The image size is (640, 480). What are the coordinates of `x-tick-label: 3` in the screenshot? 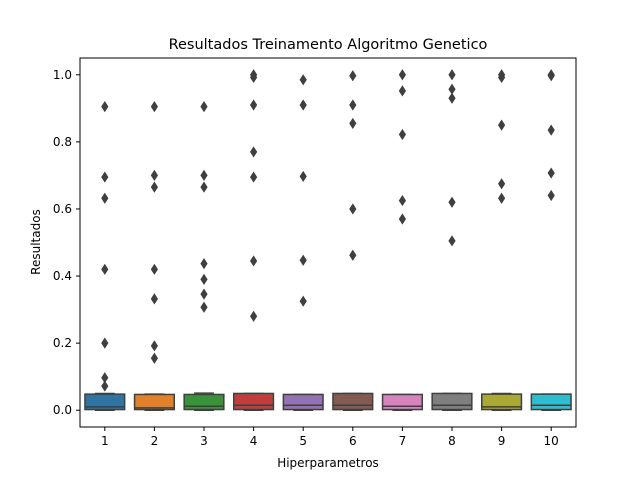 It's located at (204, 441).